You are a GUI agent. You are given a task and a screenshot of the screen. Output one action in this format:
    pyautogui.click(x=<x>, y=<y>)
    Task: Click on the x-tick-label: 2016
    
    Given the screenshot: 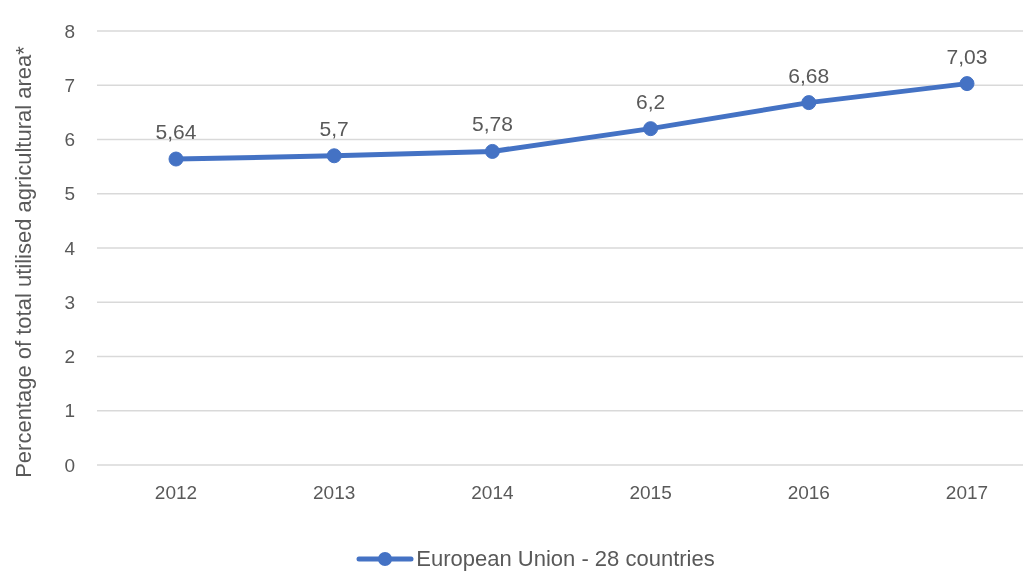 What is the action you would take?
    pyautogui.click(x=808, y=493)
    